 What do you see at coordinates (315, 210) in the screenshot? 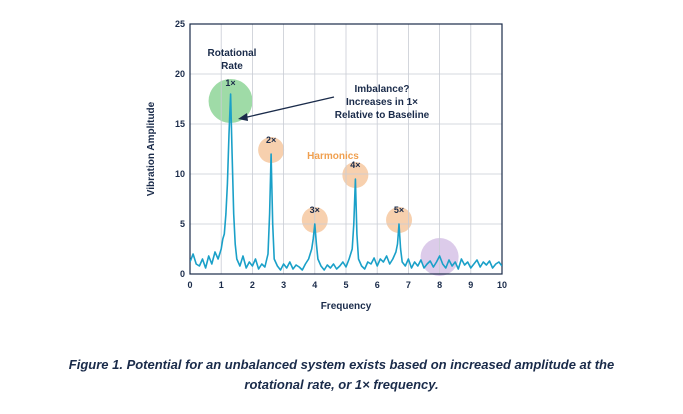
I see `peak-label-3: 3×` at bounding box center [315, 210].